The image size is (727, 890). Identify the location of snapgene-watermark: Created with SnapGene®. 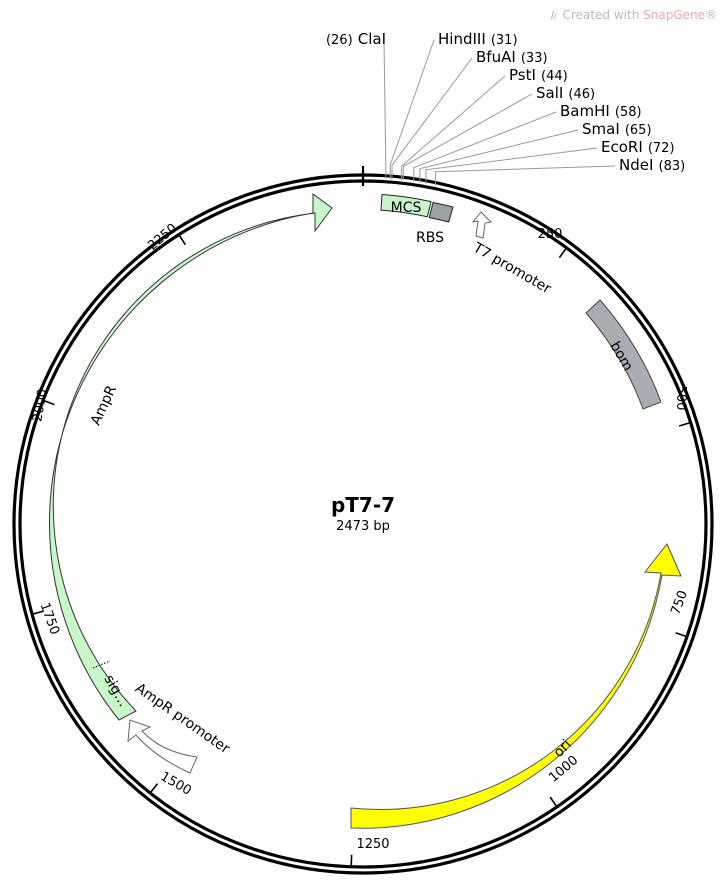
(633, 15).